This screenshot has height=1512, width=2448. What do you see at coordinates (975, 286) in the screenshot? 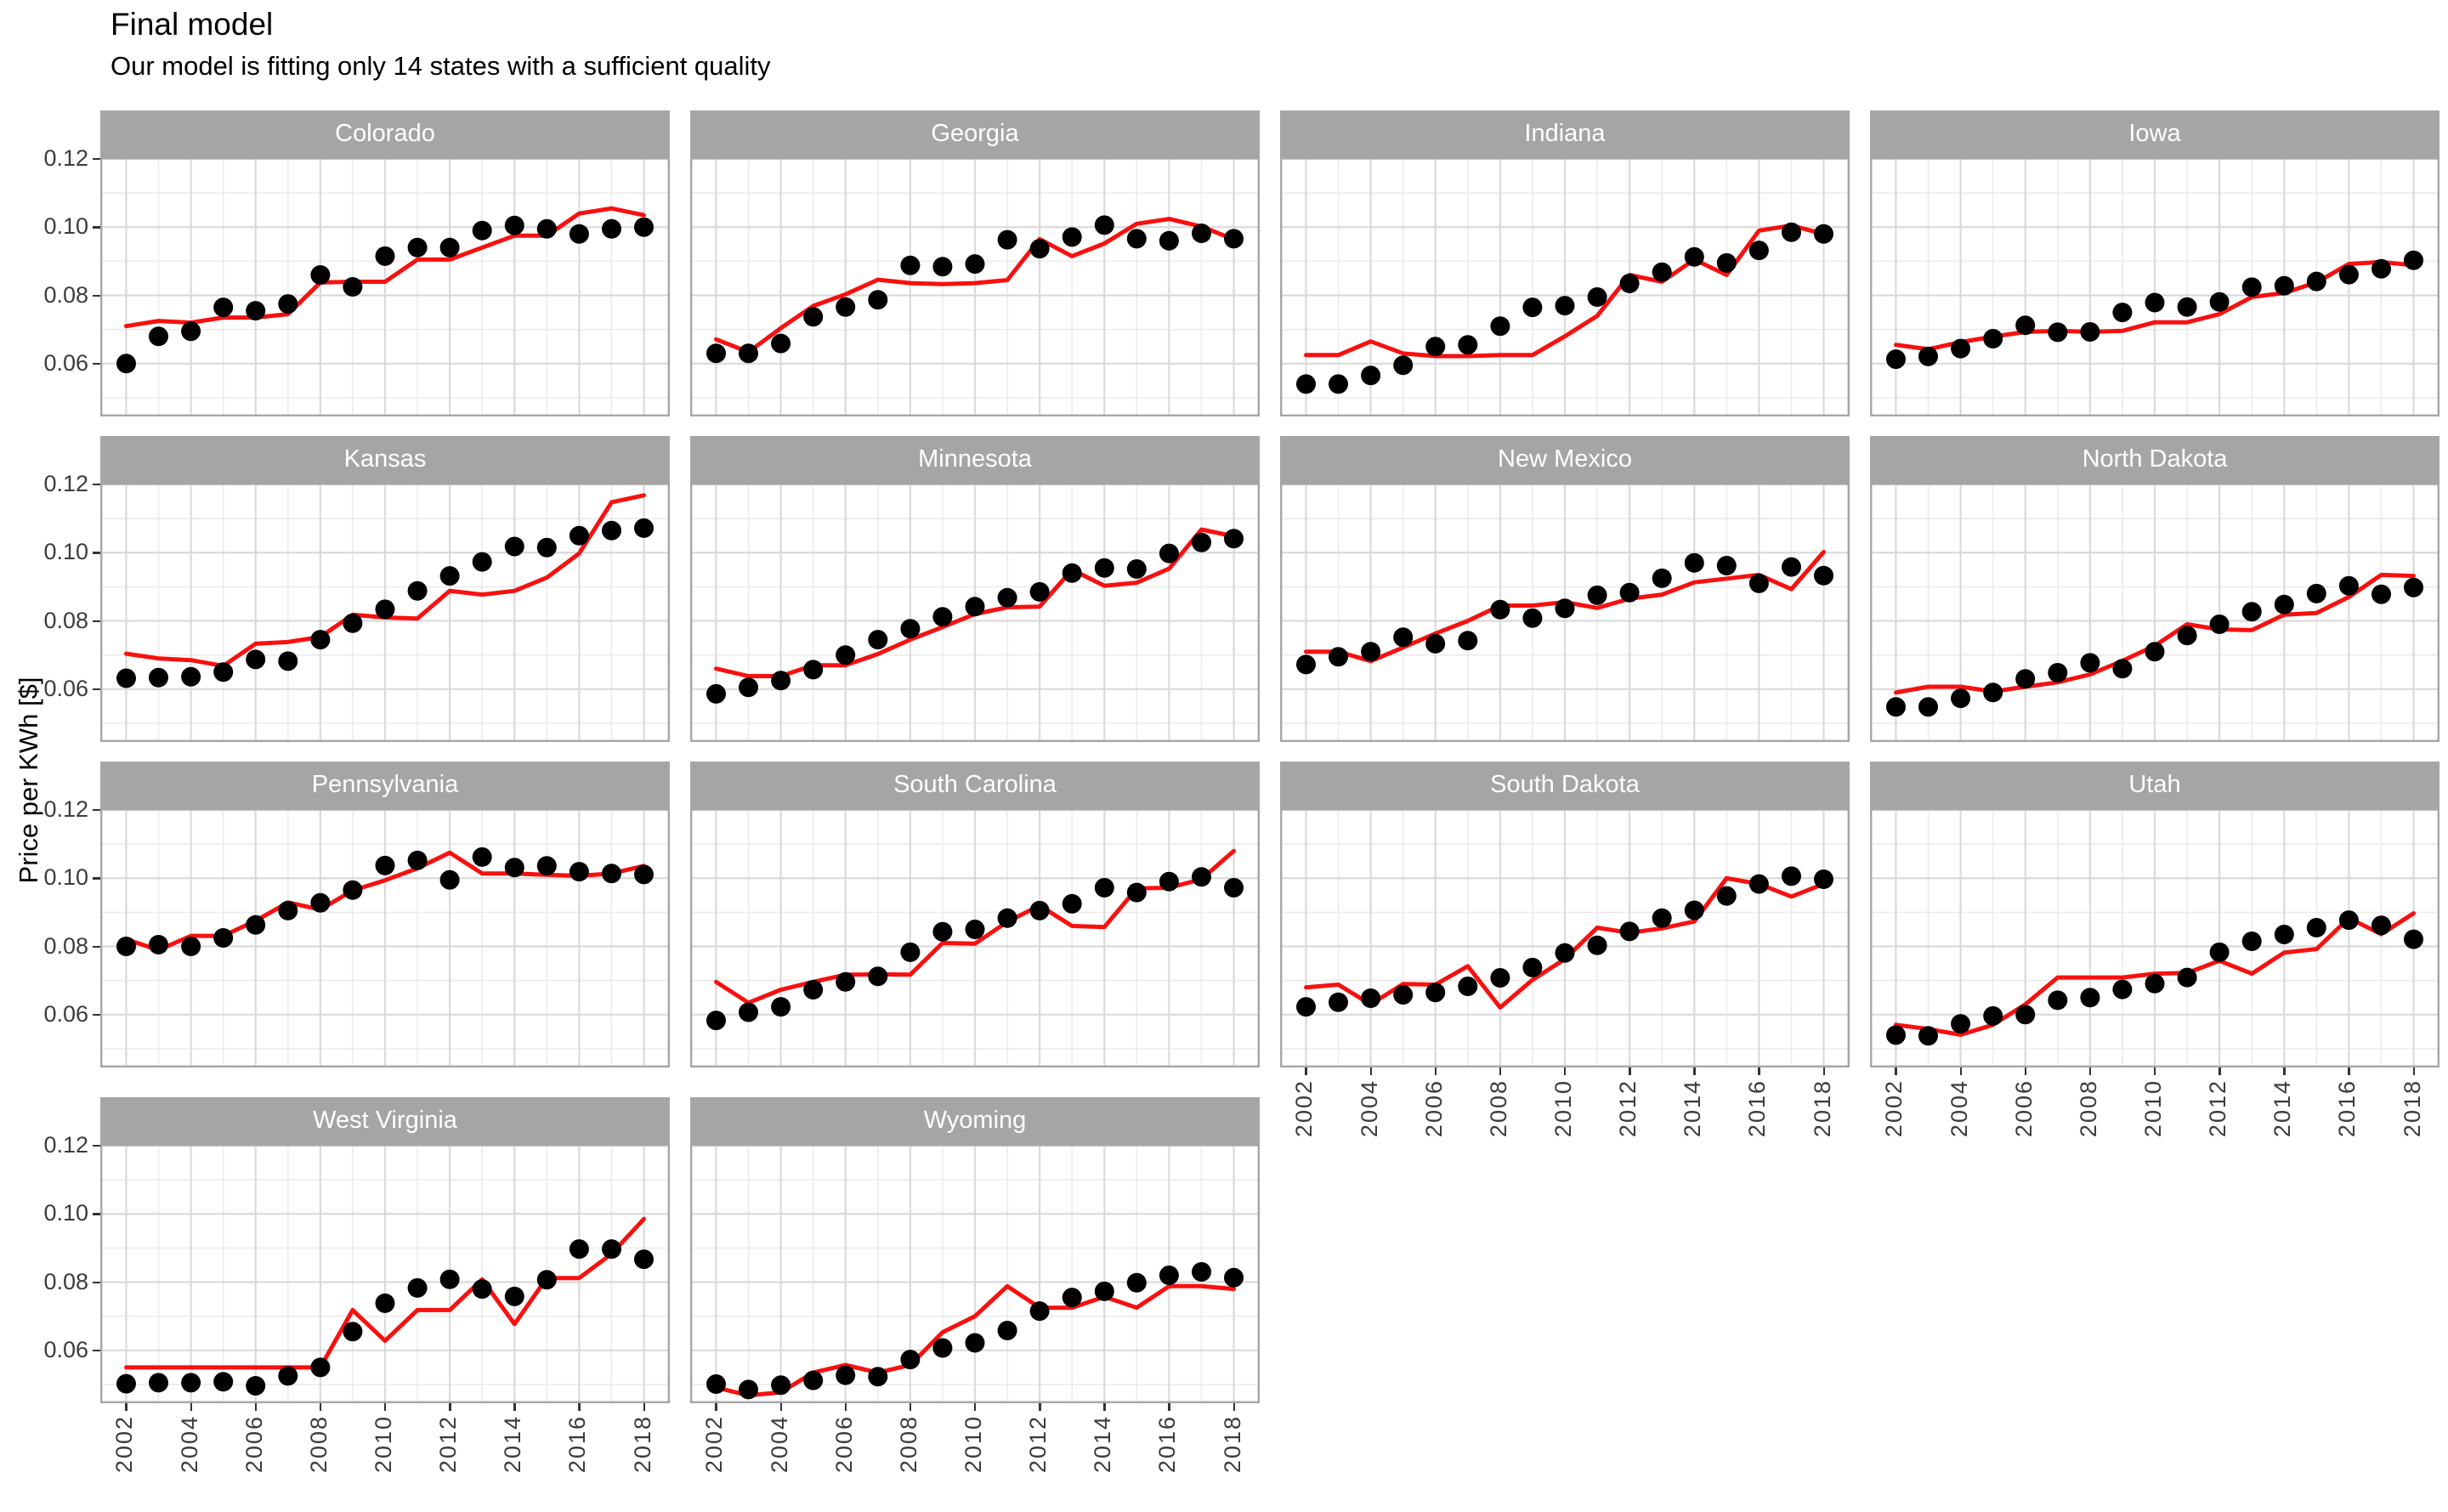
I see `facet-panel-georgia` at bounding box center [975, 286].